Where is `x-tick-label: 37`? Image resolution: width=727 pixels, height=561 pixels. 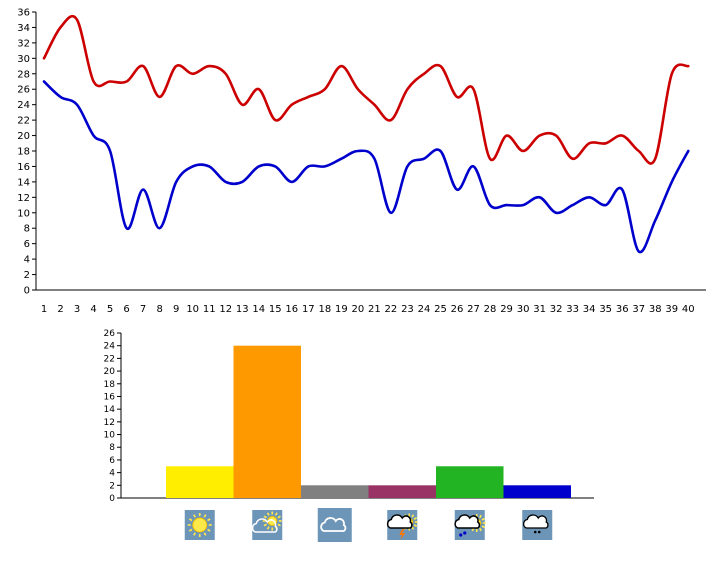
x-tick-label: 37 is located at coordinates (638, 309).